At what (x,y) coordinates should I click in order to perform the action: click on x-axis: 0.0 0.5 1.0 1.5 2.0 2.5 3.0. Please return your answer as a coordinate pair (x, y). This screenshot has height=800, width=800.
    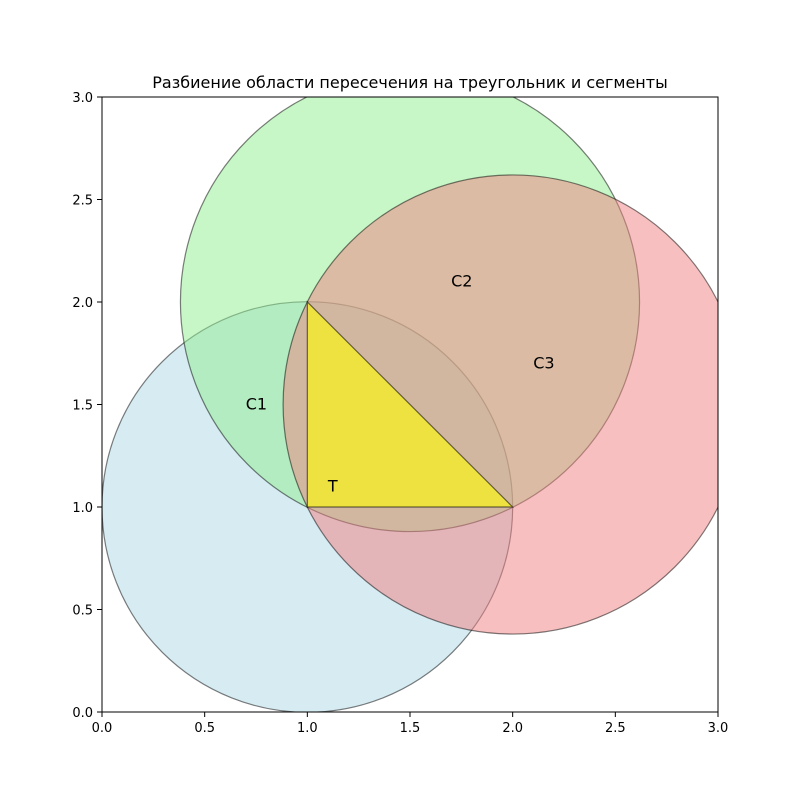
    Looking at the image, I should click on (410, 724).